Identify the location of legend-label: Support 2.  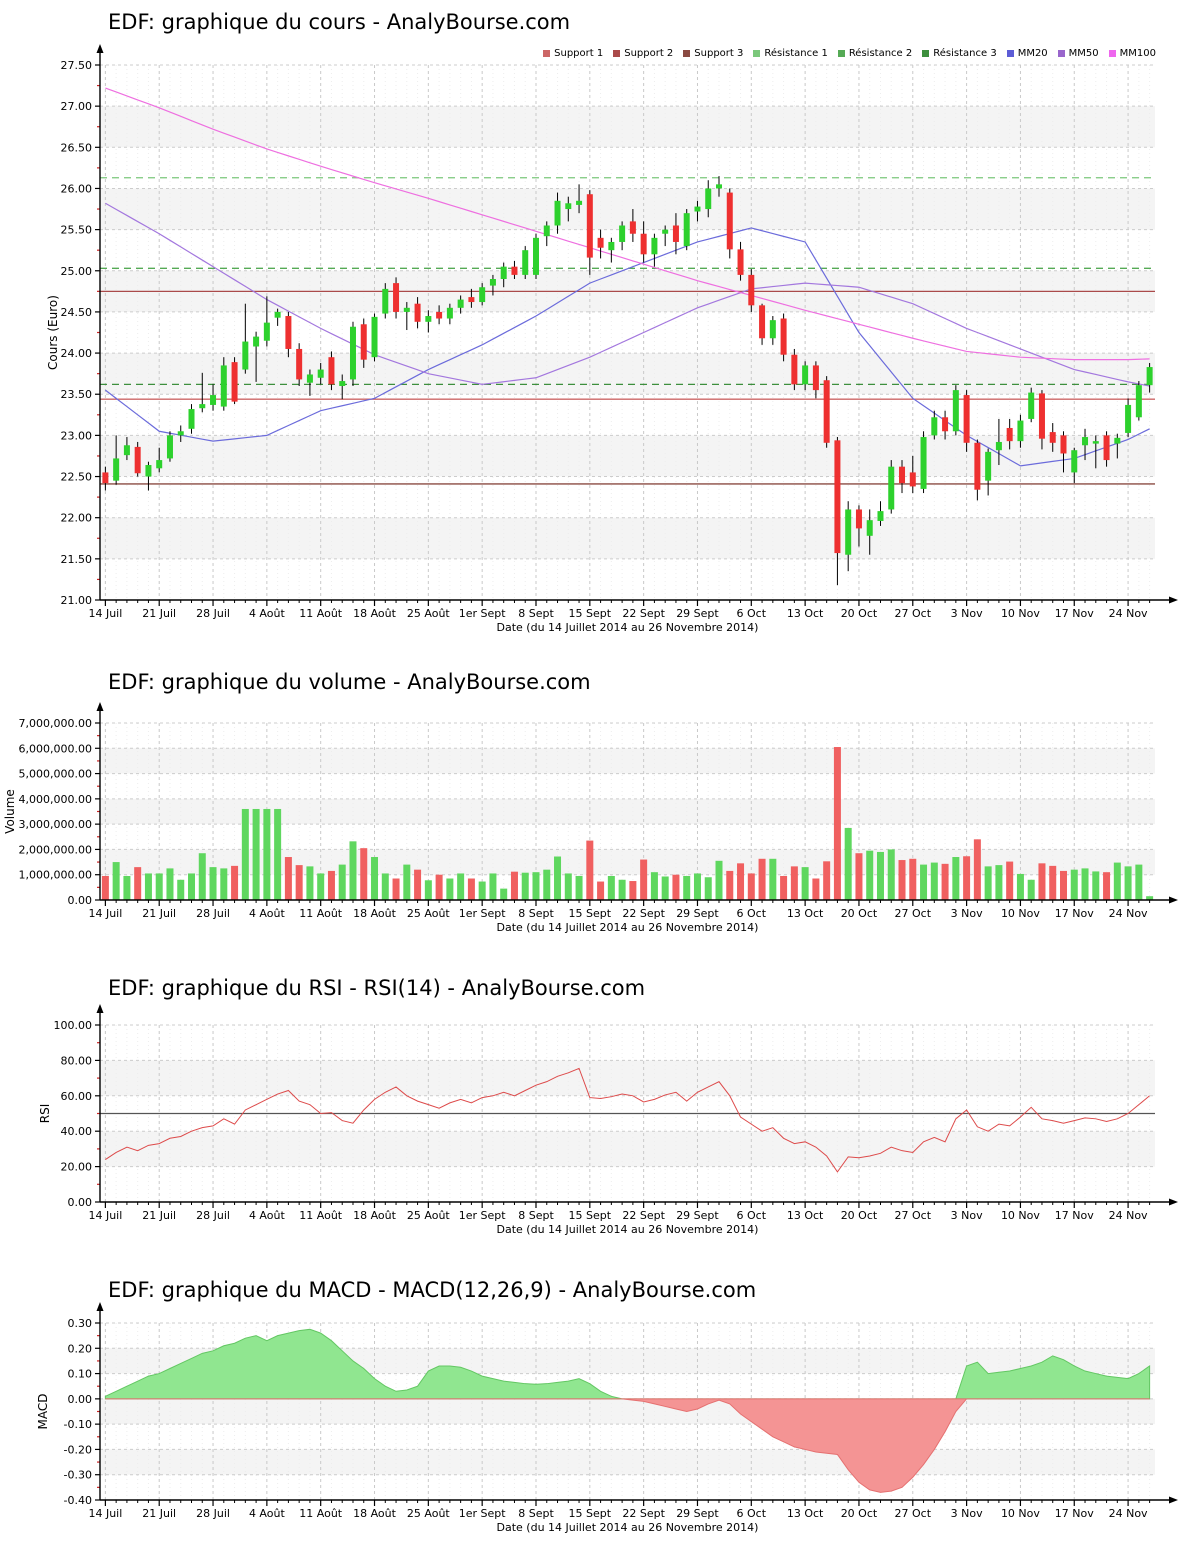
(649, 53).